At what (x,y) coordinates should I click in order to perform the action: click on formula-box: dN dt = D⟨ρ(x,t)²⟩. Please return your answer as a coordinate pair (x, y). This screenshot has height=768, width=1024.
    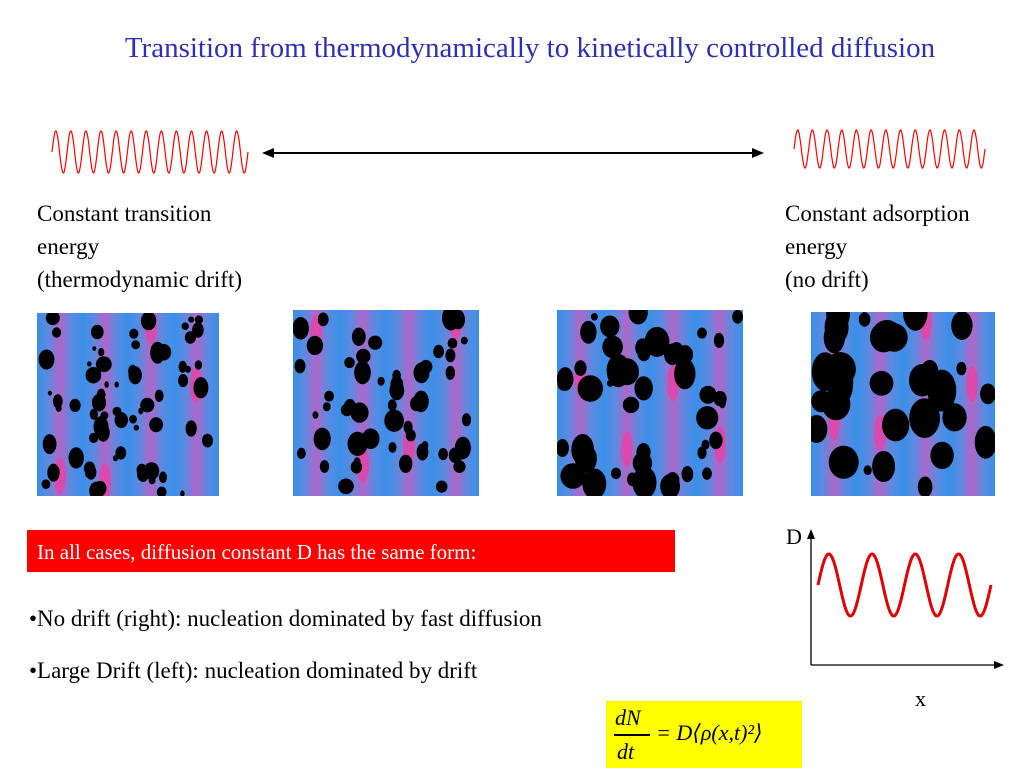
    Looking at the image, I should click on (704, 734).